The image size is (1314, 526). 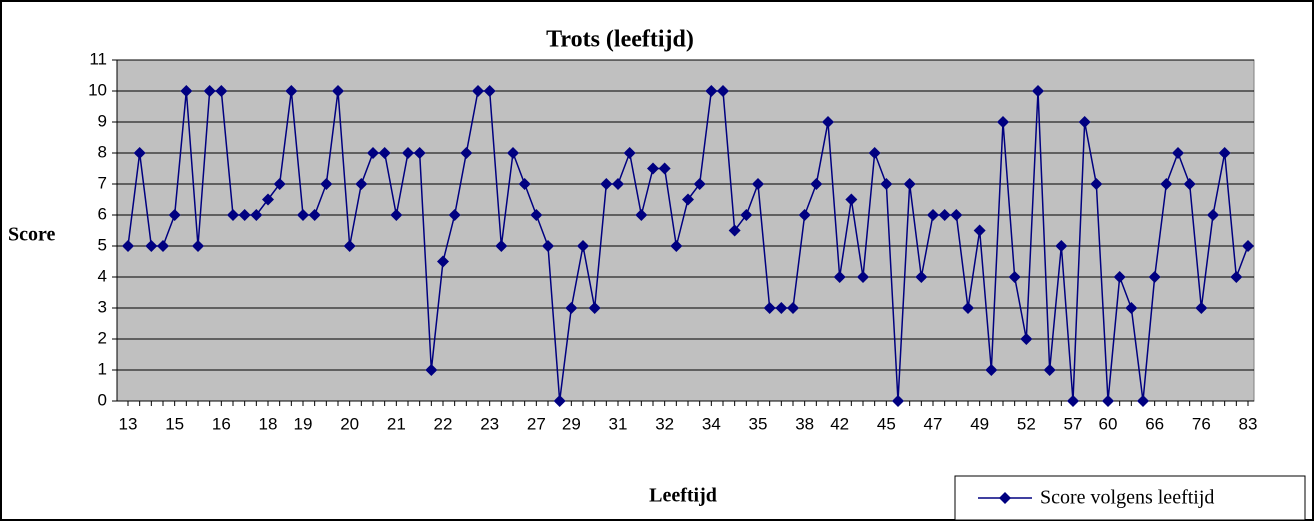 What do you see at coordinates (443, 423) in the screenshot?
I see `x-tick-label: 22` at bounding box center [443, 423].